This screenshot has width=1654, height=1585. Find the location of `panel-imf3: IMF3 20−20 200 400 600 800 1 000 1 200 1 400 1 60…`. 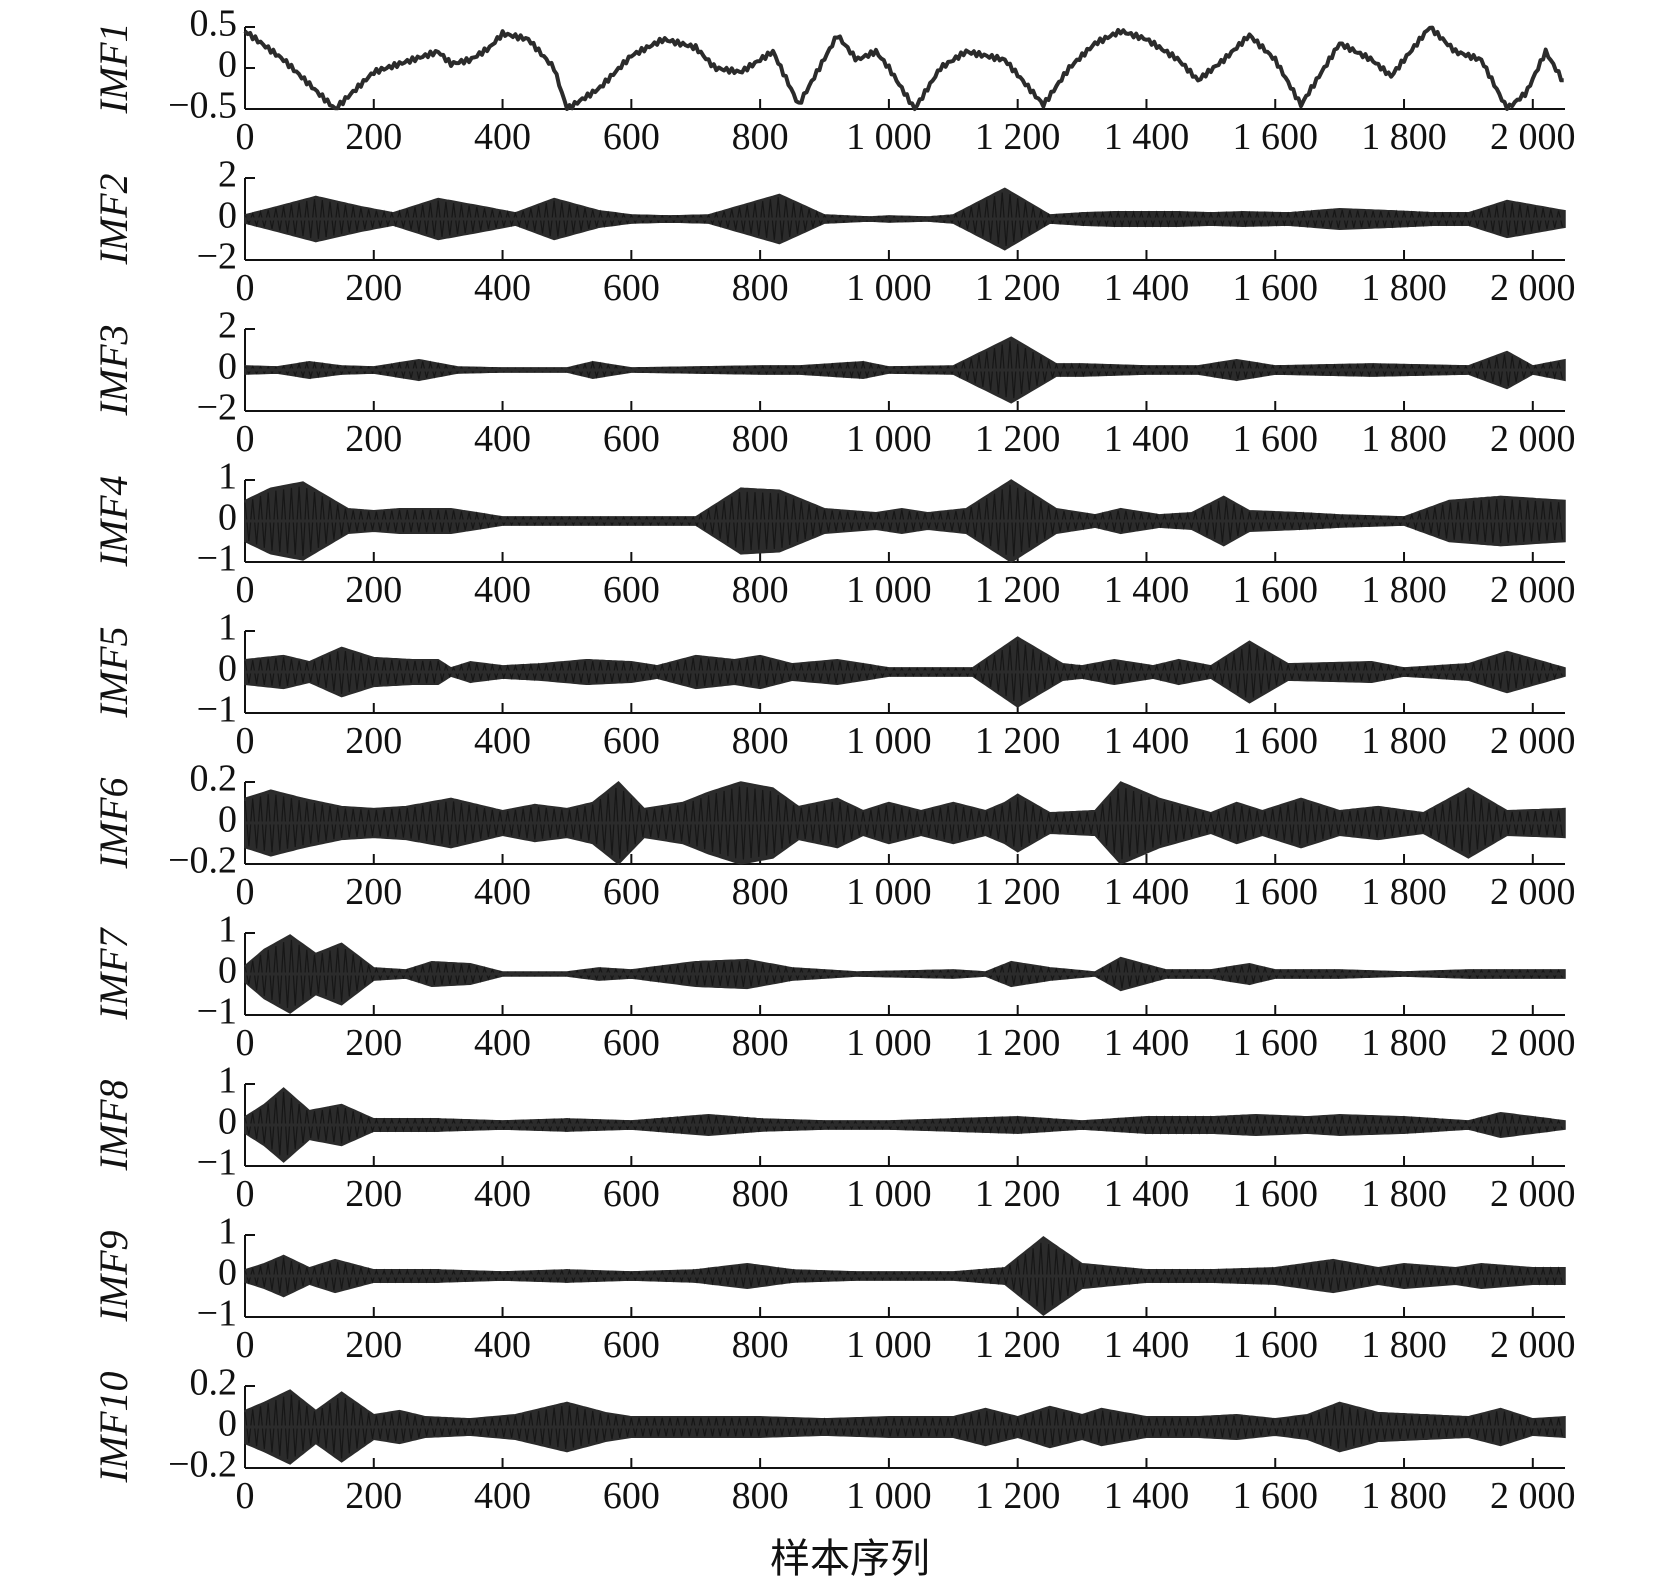

panel-imf3: IMF3 20−20 200 400 600 800 1 000 1 200 1 400 1 60… is located at coordinates (833, 382).